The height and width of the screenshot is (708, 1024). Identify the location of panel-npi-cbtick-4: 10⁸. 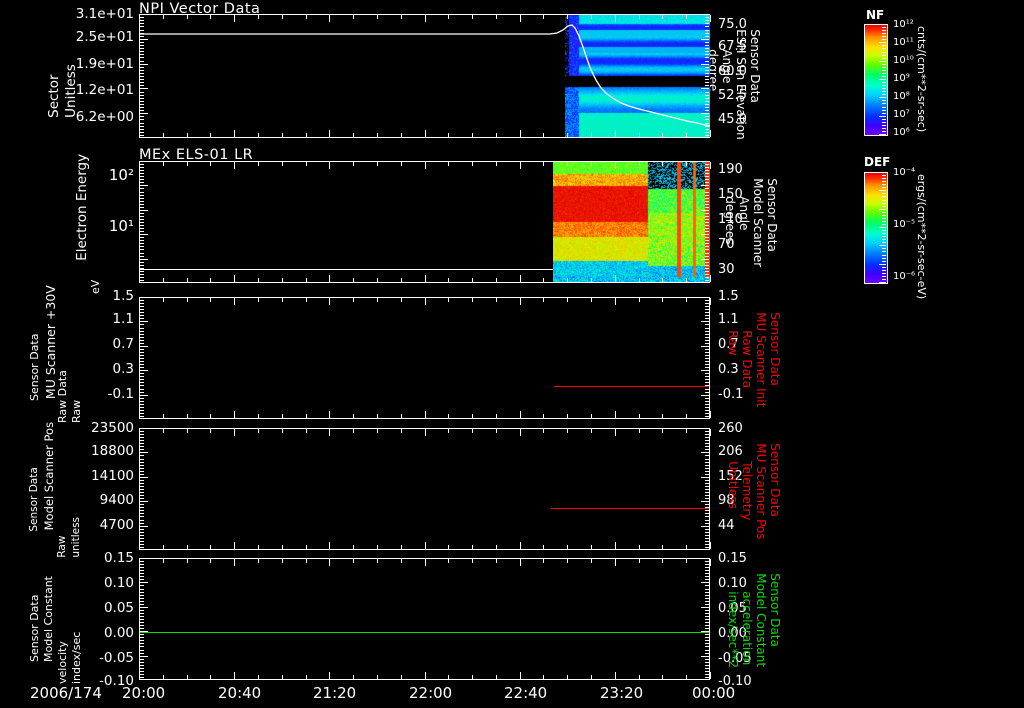
(901, 96).